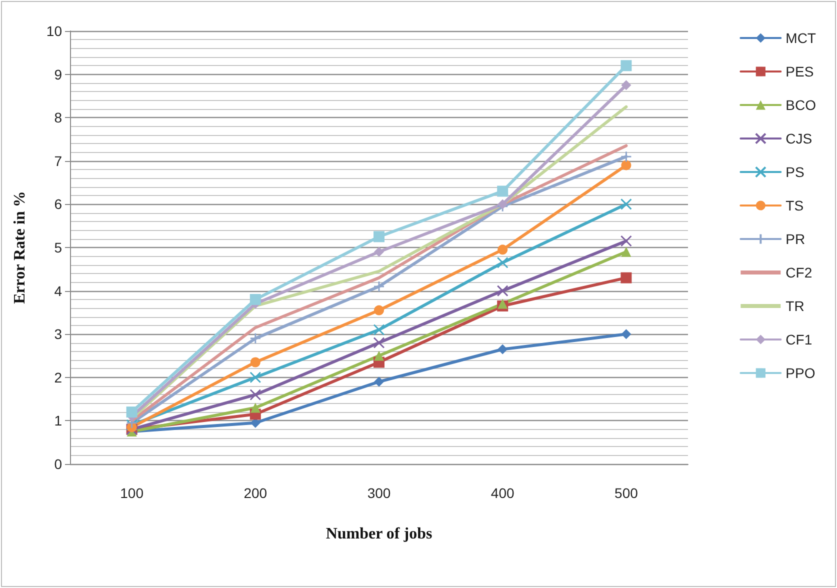 The width and height of the screenshot is (837, 588). Describe the element at coordinates (256, 493) in the screenshot. I see `x-tick-label: 200` at that location.